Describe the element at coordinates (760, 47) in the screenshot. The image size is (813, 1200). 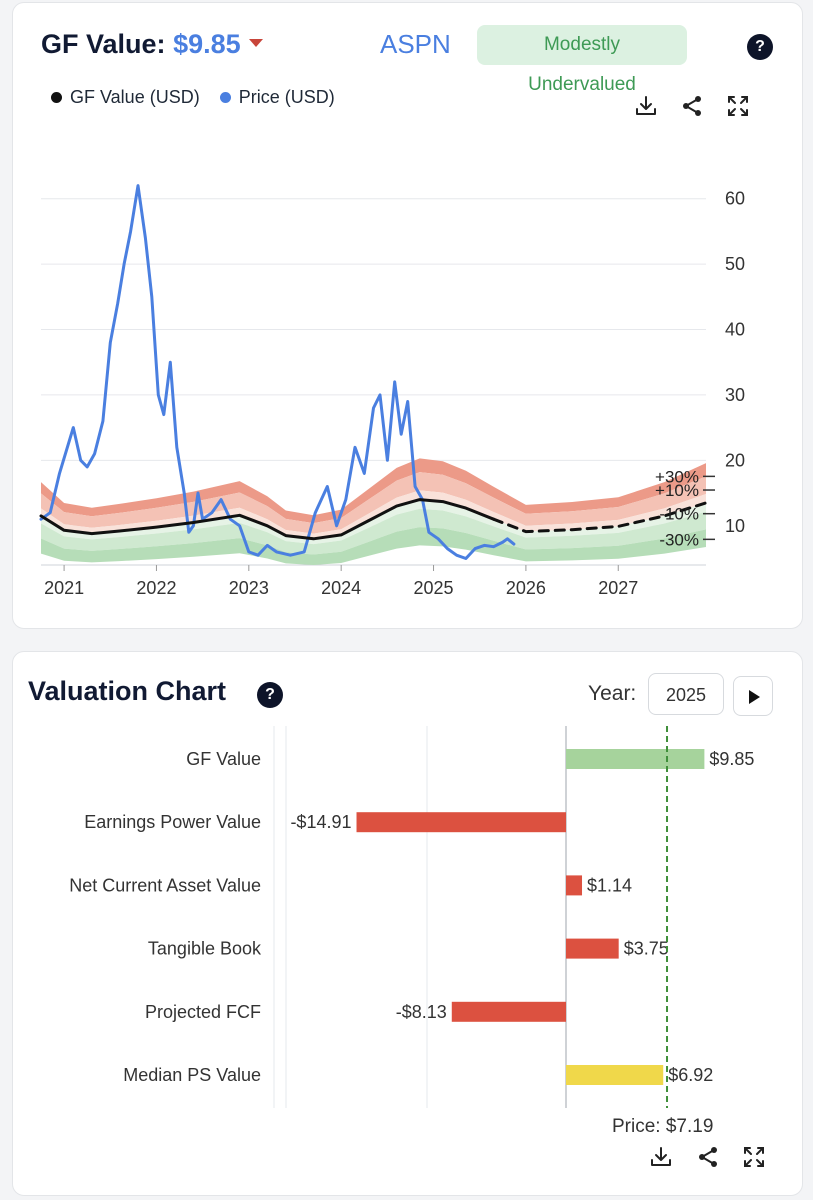
I see `help-icon: ?` at that location.